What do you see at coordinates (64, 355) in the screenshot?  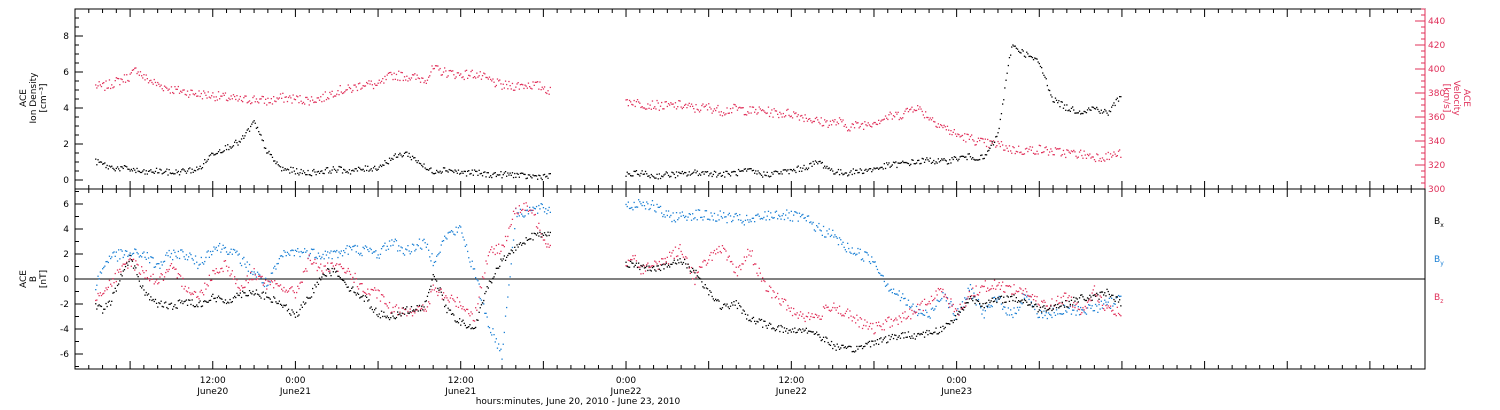 I see `b-tick-label: -6` at bounding box center [64, 355].